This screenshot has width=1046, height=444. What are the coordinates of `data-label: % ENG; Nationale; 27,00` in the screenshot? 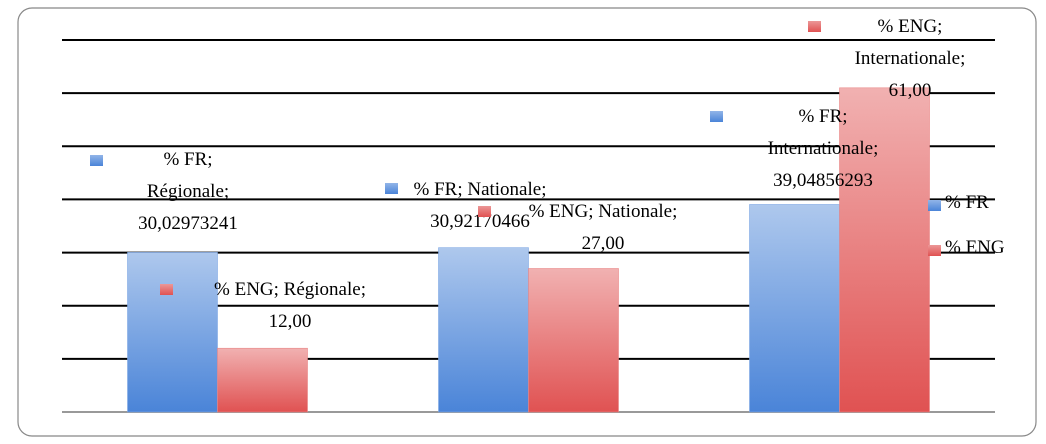 It's located at (603, 227).